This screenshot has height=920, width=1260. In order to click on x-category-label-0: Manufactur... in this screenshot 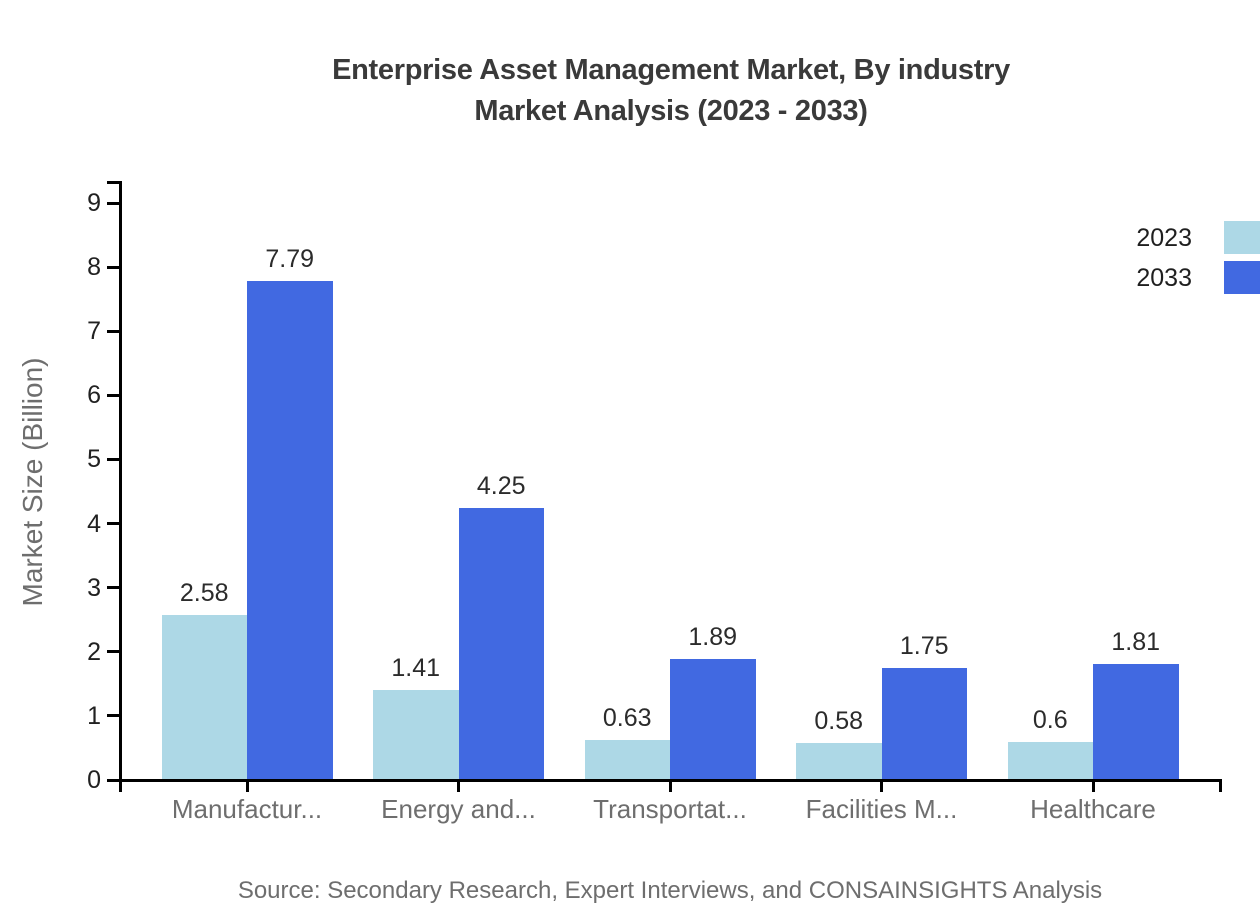, I will do `click(247, 809)`.